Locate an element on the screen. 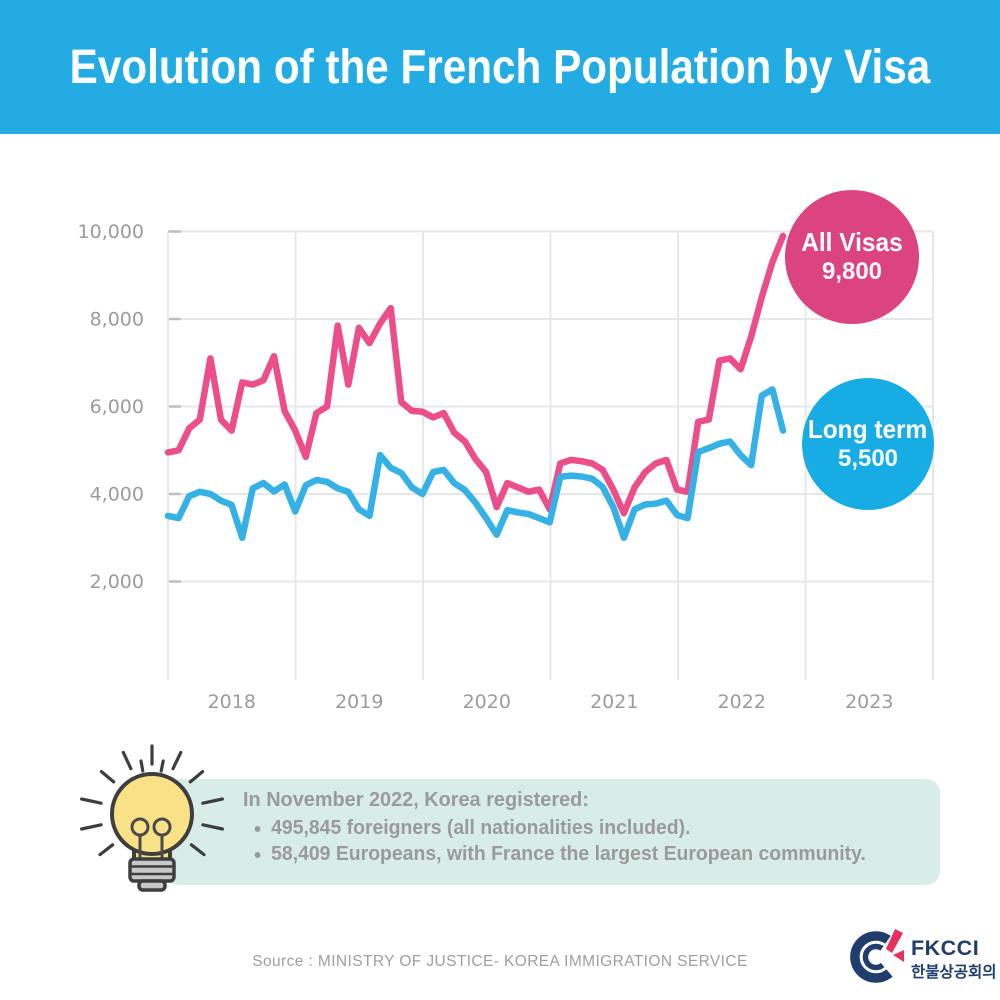  all-visas-badge: All Visas 9,800 is located at coordinates (852, 257).